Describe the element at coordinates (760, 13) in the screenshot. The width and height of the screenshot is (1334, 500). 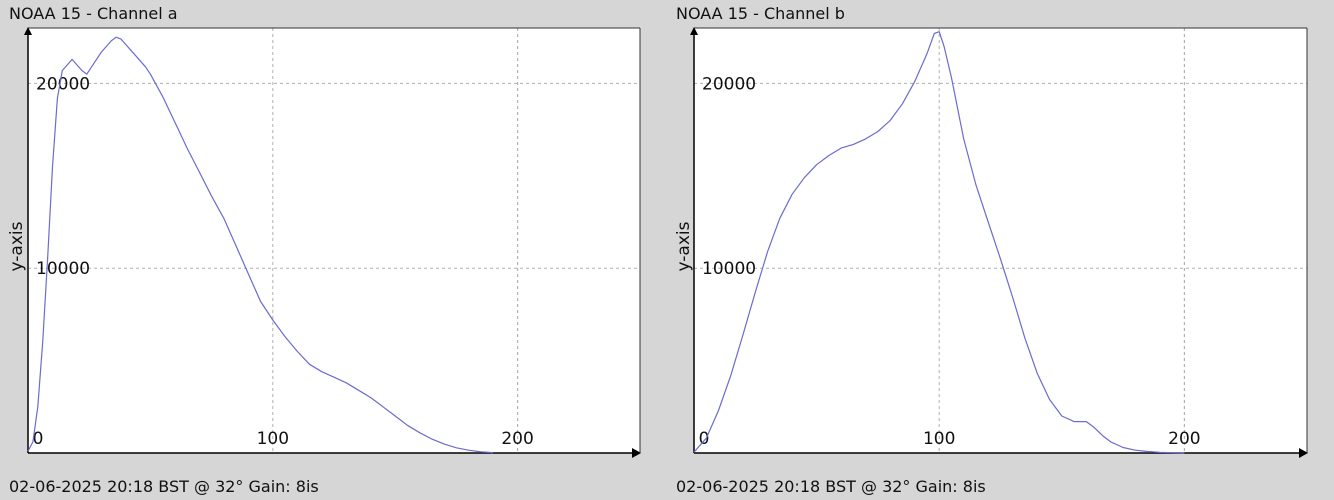
I see `chart-title: NOAA 15 - Channel b` at that location.